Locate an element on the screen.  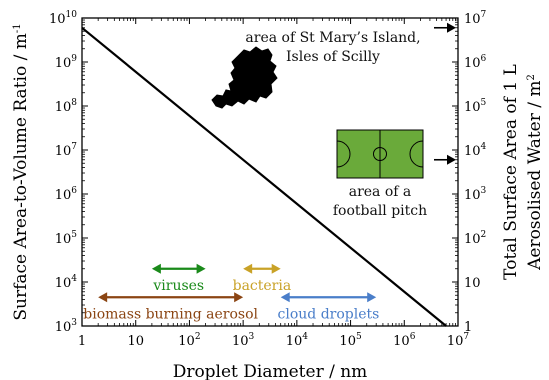
x-tick-label: 10² is located at coordinates (189, 340).